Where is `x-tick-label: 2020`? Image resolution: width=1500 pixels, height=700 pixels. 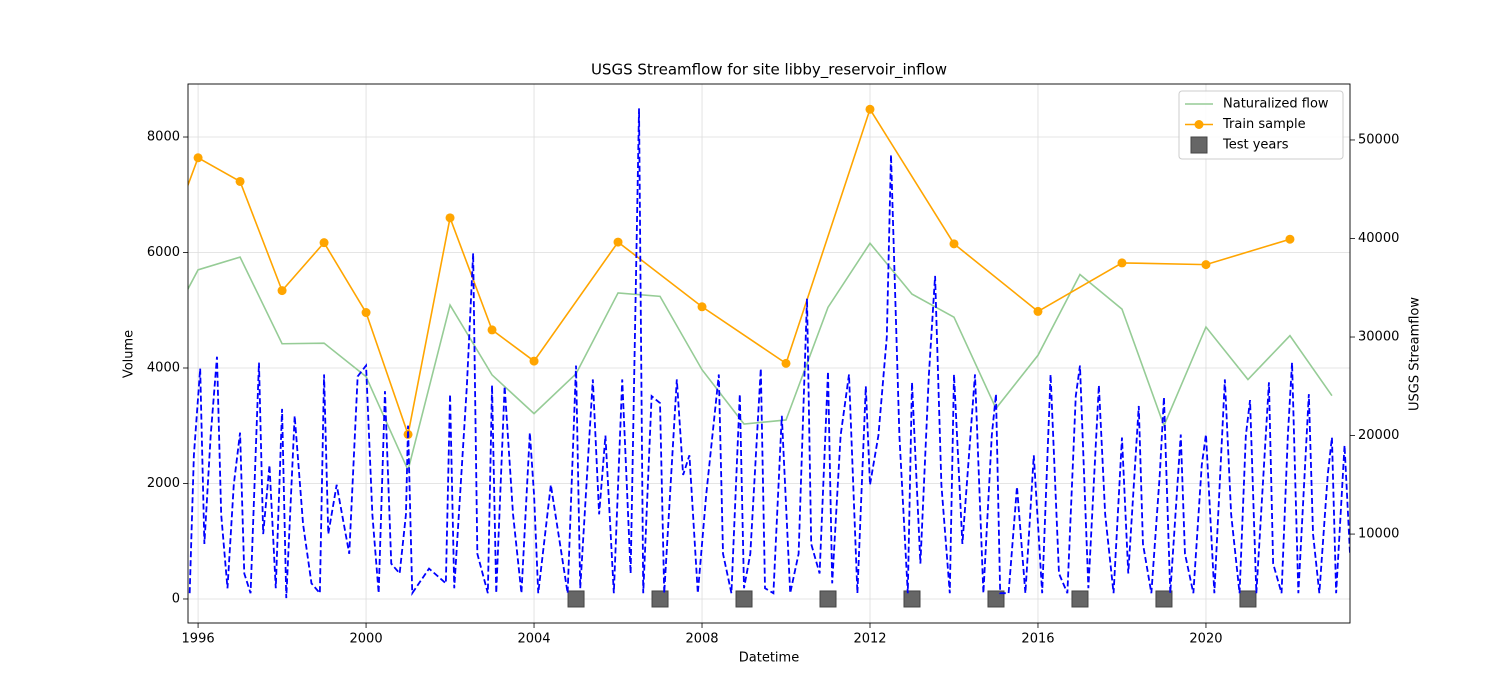 x-tick-label: 2020 is located at coordinates (1205, 639).